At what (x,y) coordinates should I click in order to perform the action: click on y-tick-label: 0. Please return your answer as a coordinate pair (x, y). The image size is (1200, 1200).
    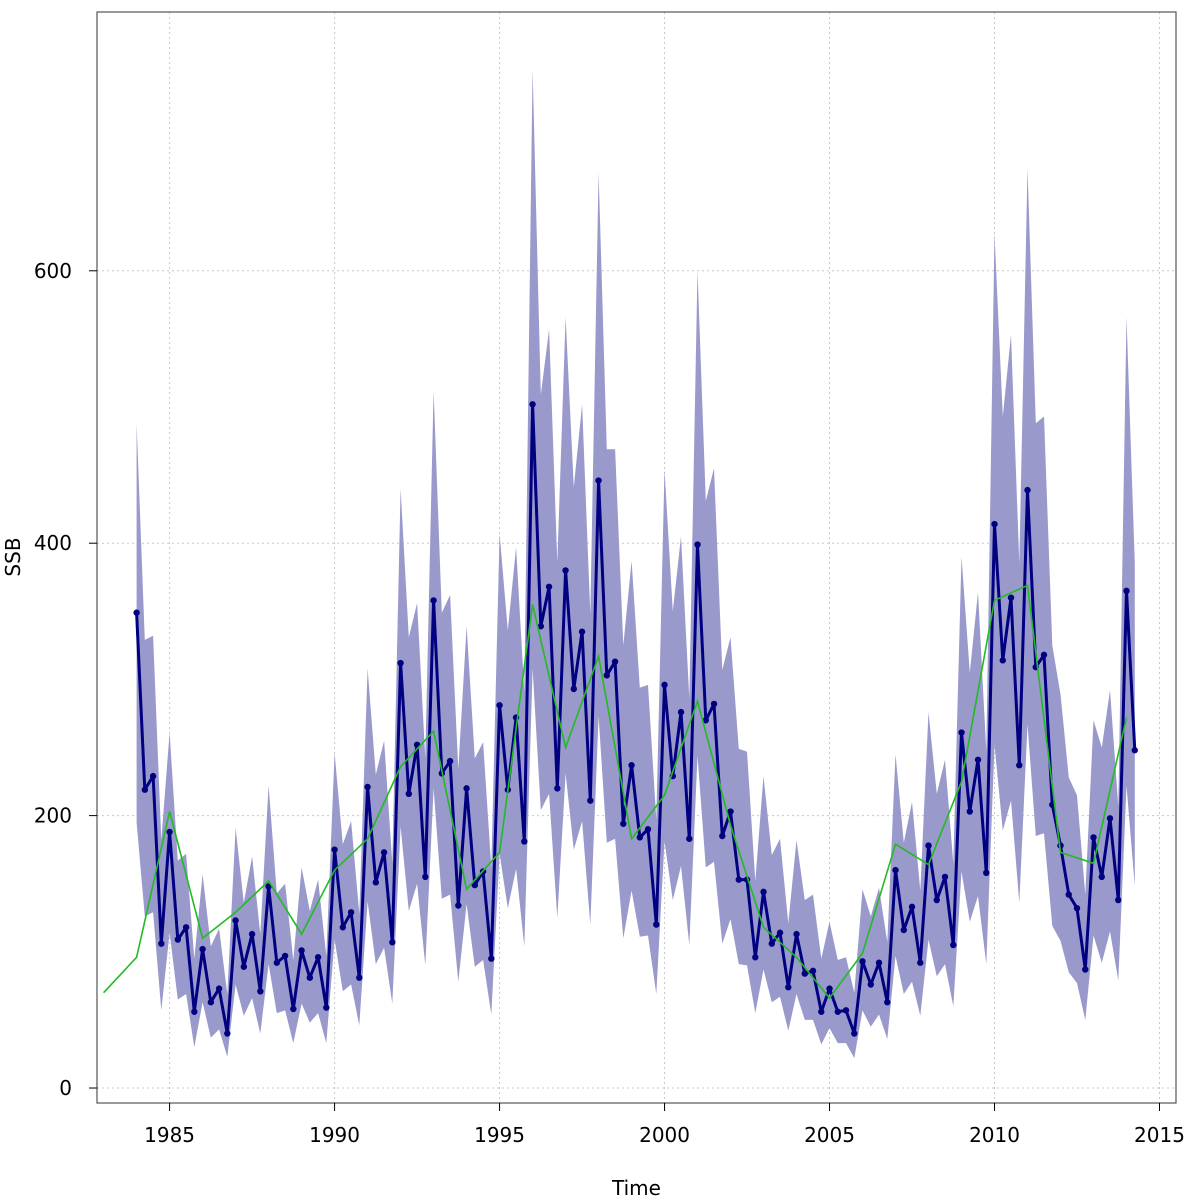
    Looking at the image, I should click on (65, 1088).